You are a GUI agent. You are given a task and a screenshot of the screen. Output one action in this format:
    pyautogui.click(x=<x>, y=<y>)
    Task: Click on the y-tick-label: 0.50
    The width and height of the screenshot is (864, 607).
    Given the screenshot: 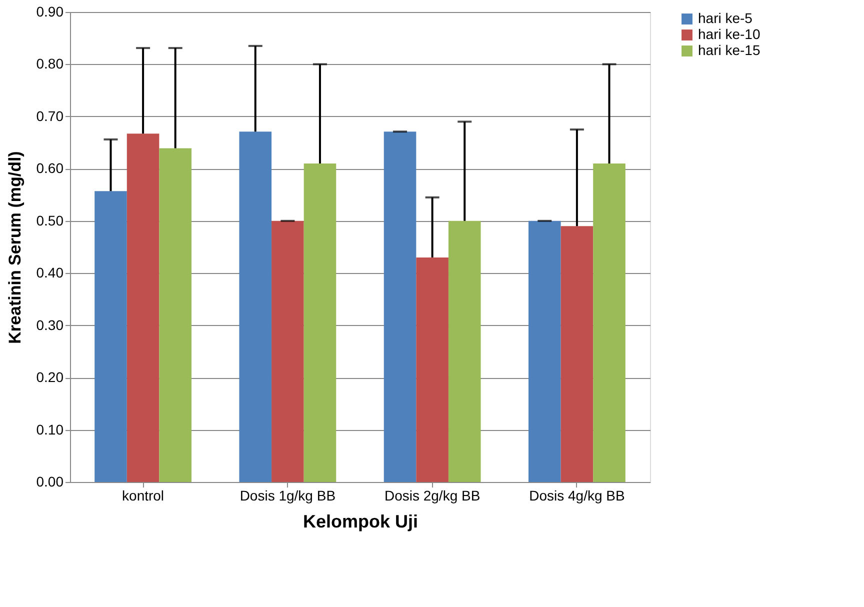 What is the action you would take?
    pyautogui.click(x=50, y=220)
    